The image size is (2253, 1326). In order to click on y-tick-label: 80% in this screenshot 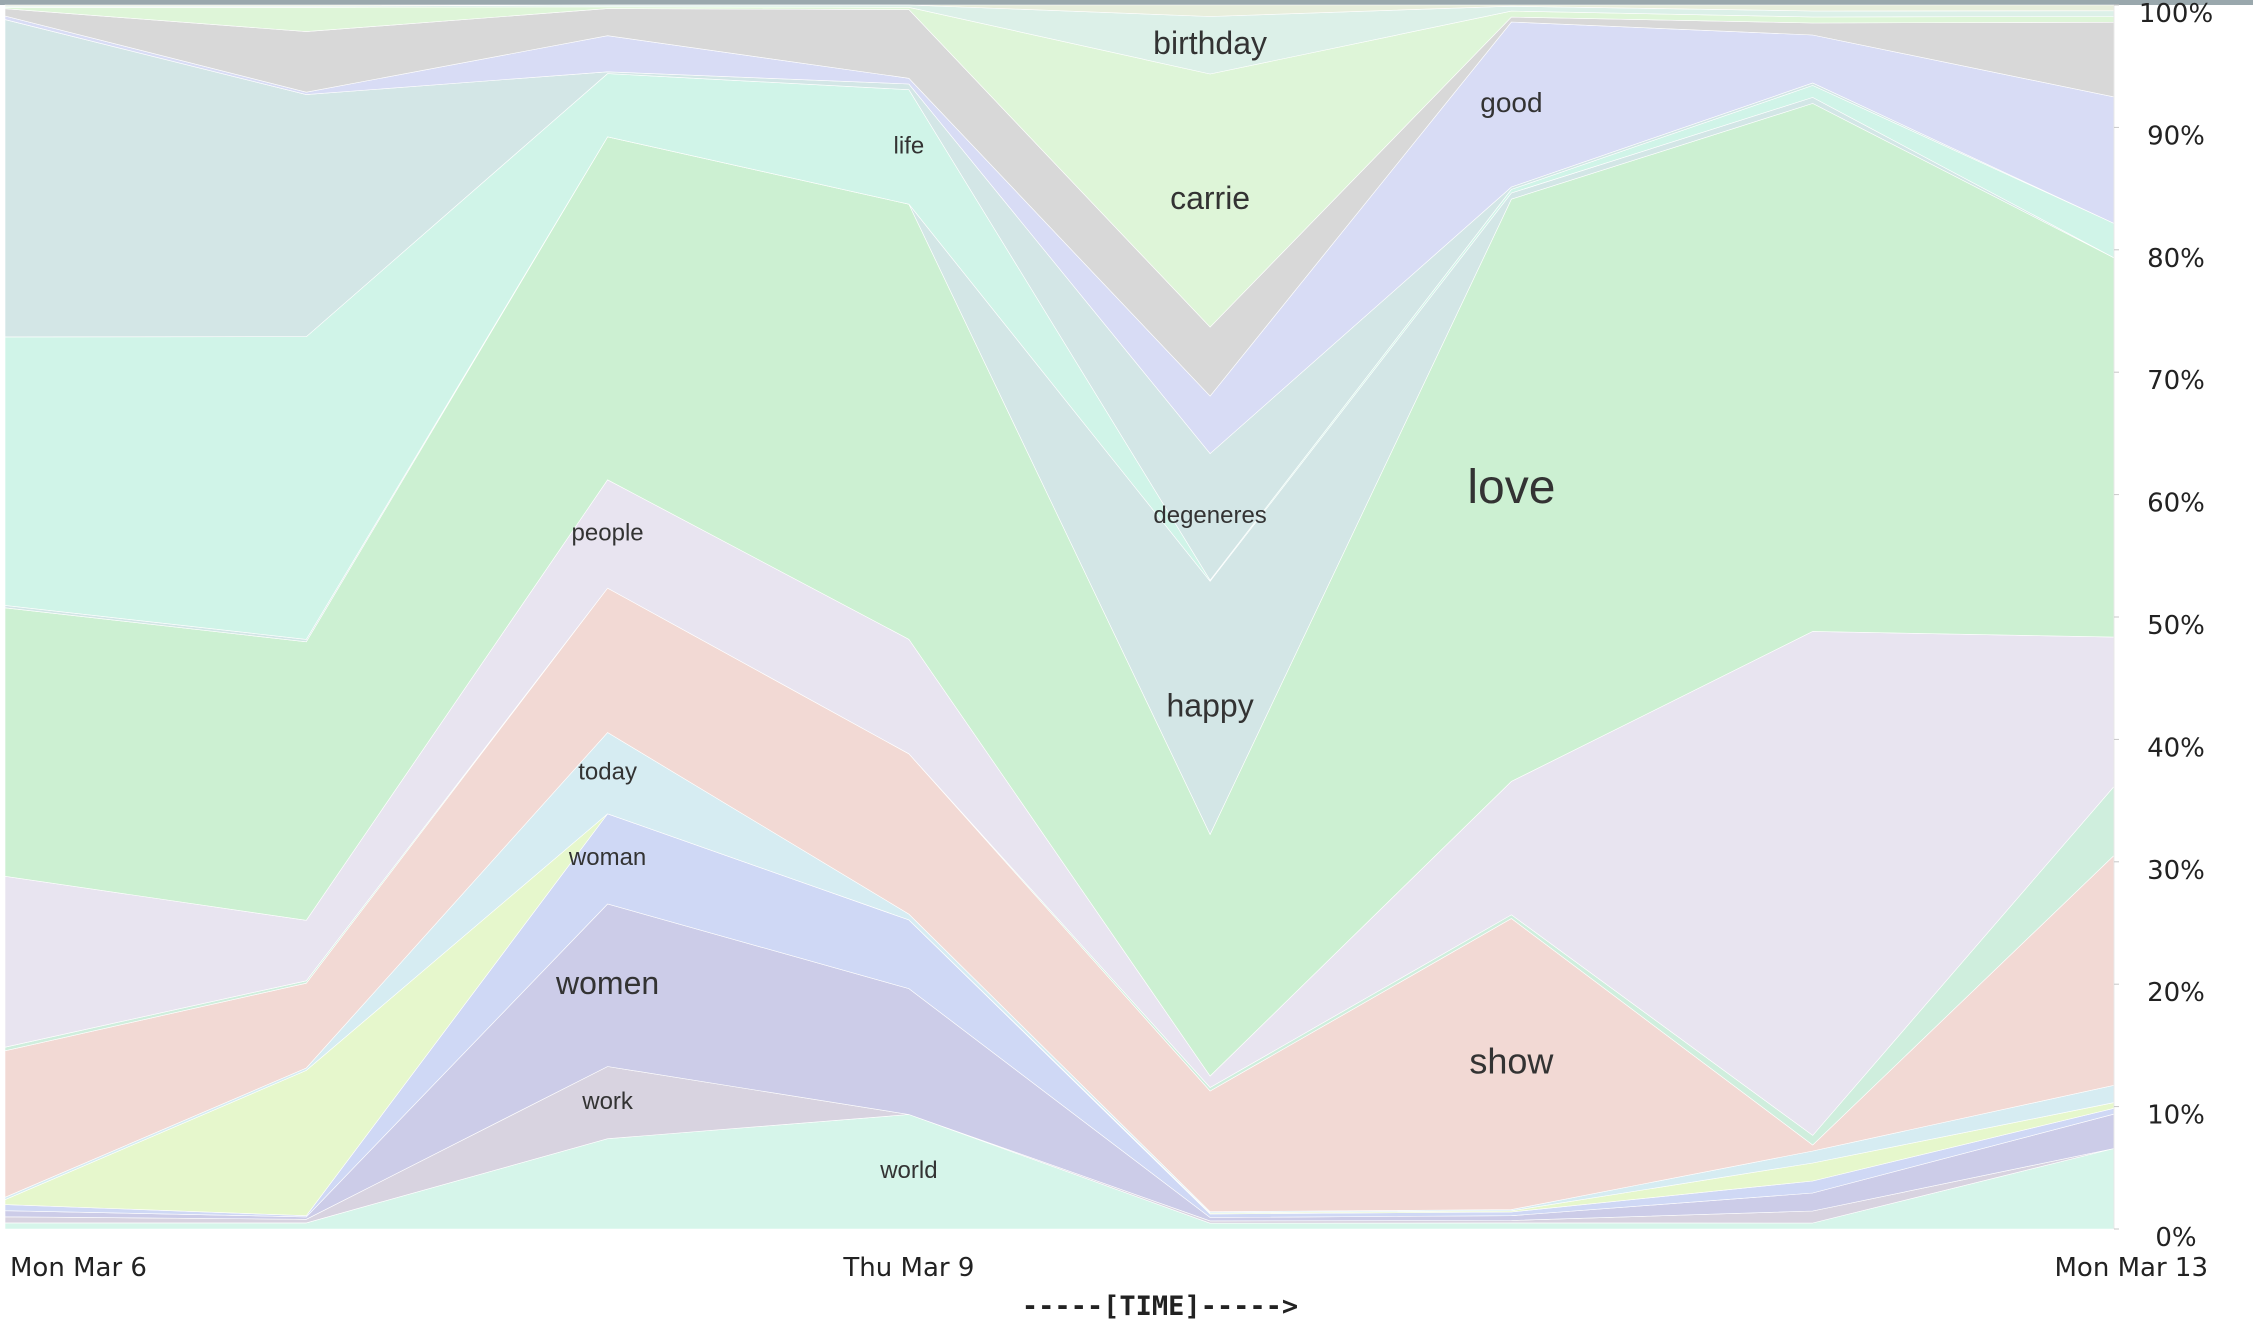, I will do `click(2176, 259)`.